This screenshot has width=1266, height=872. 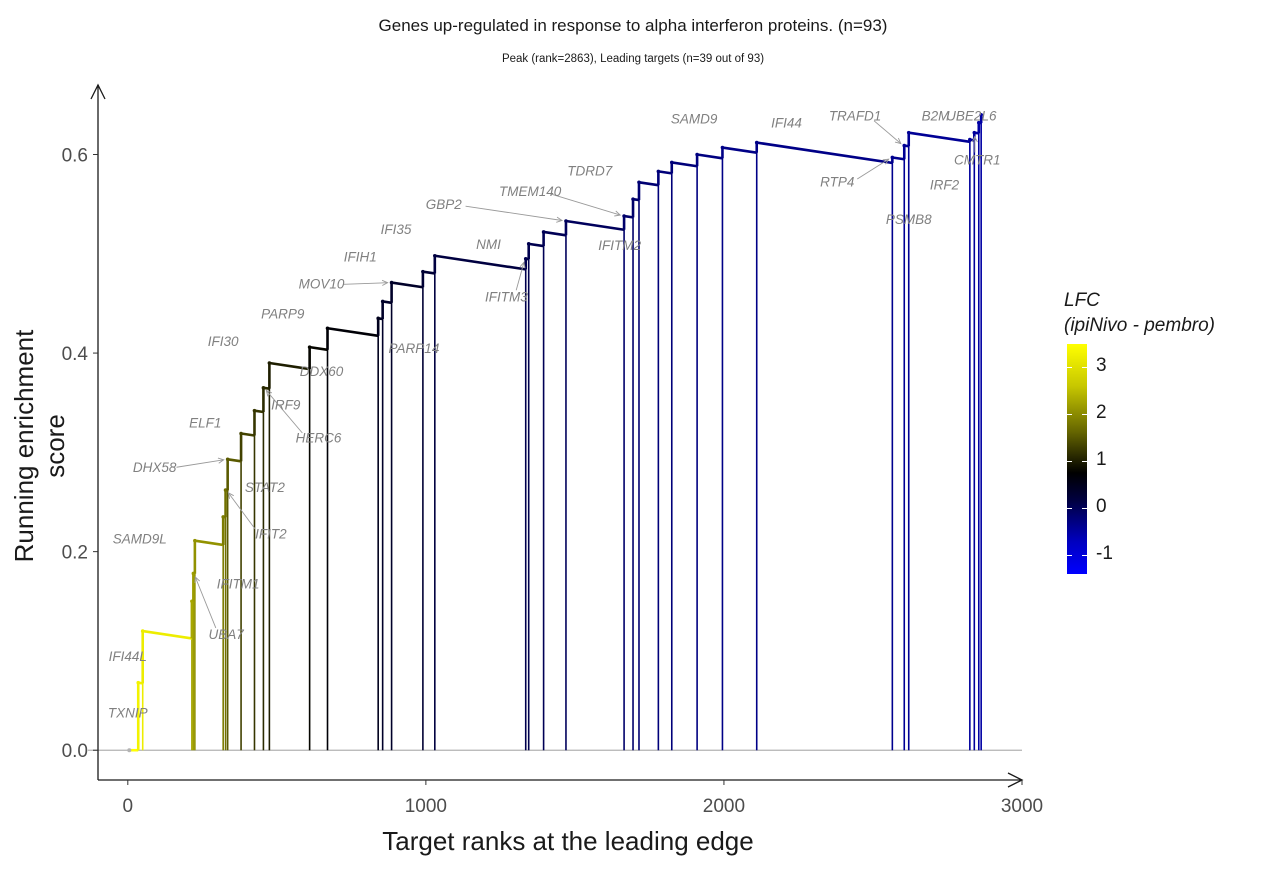 What do you see at coordinates (981, 114) in the screenshot?
I see `step-point` at bounding box center [981, 114].